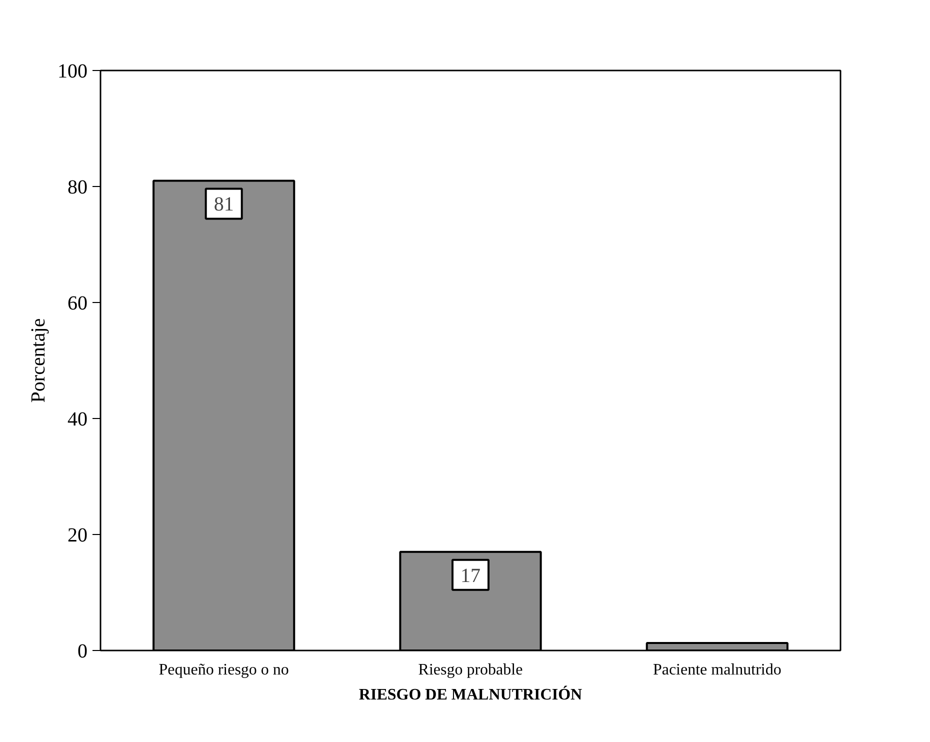 The image size is (930, 742). What do you see at coordinates (470, 695) in the screenshot?
I see `x-axis-title: RIESGO DE MALNUTRICIÓN` at bounding box center [470, 695].